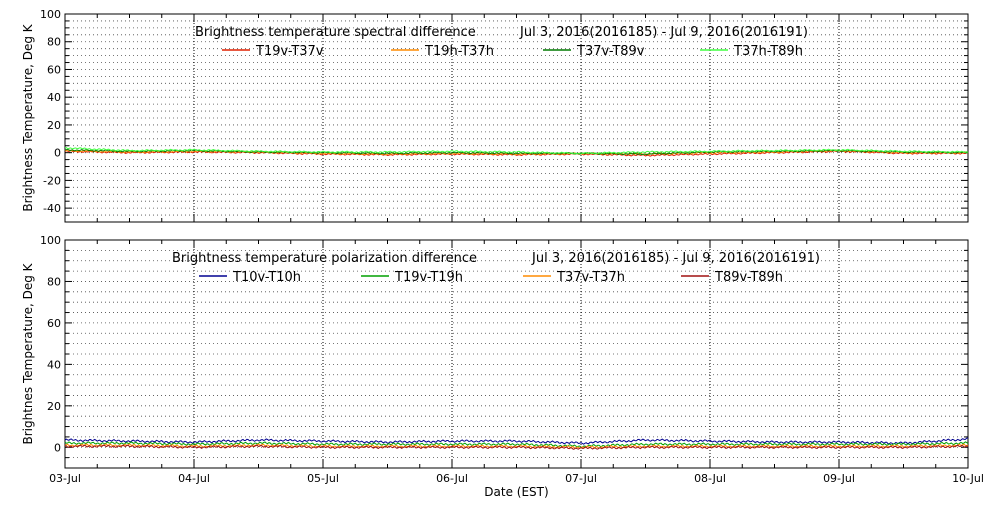  I want to click on y-axis-label: Brightnes Temperature, Deg K, so click(28, 353).